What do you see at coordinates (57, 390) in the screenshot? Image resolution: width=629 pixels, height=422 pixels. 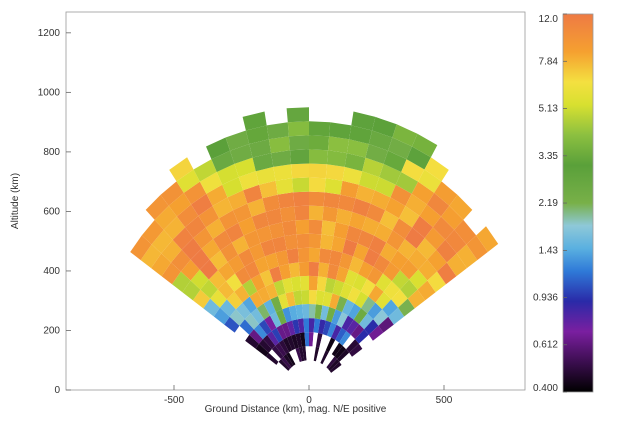 I see `y-tick-label: 0` at bounding box center [57, 390].